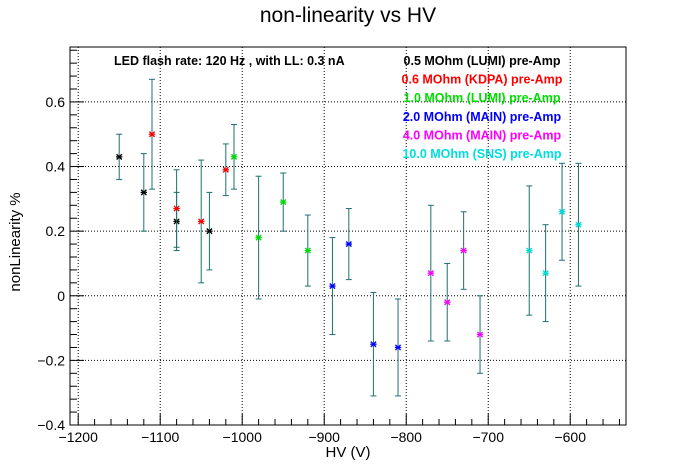  Describe the element at coordinates (482, 80) in the screenshot. I see `legend-entry: 0.6 MOhm (KDPA) pre-Amp` at that location.